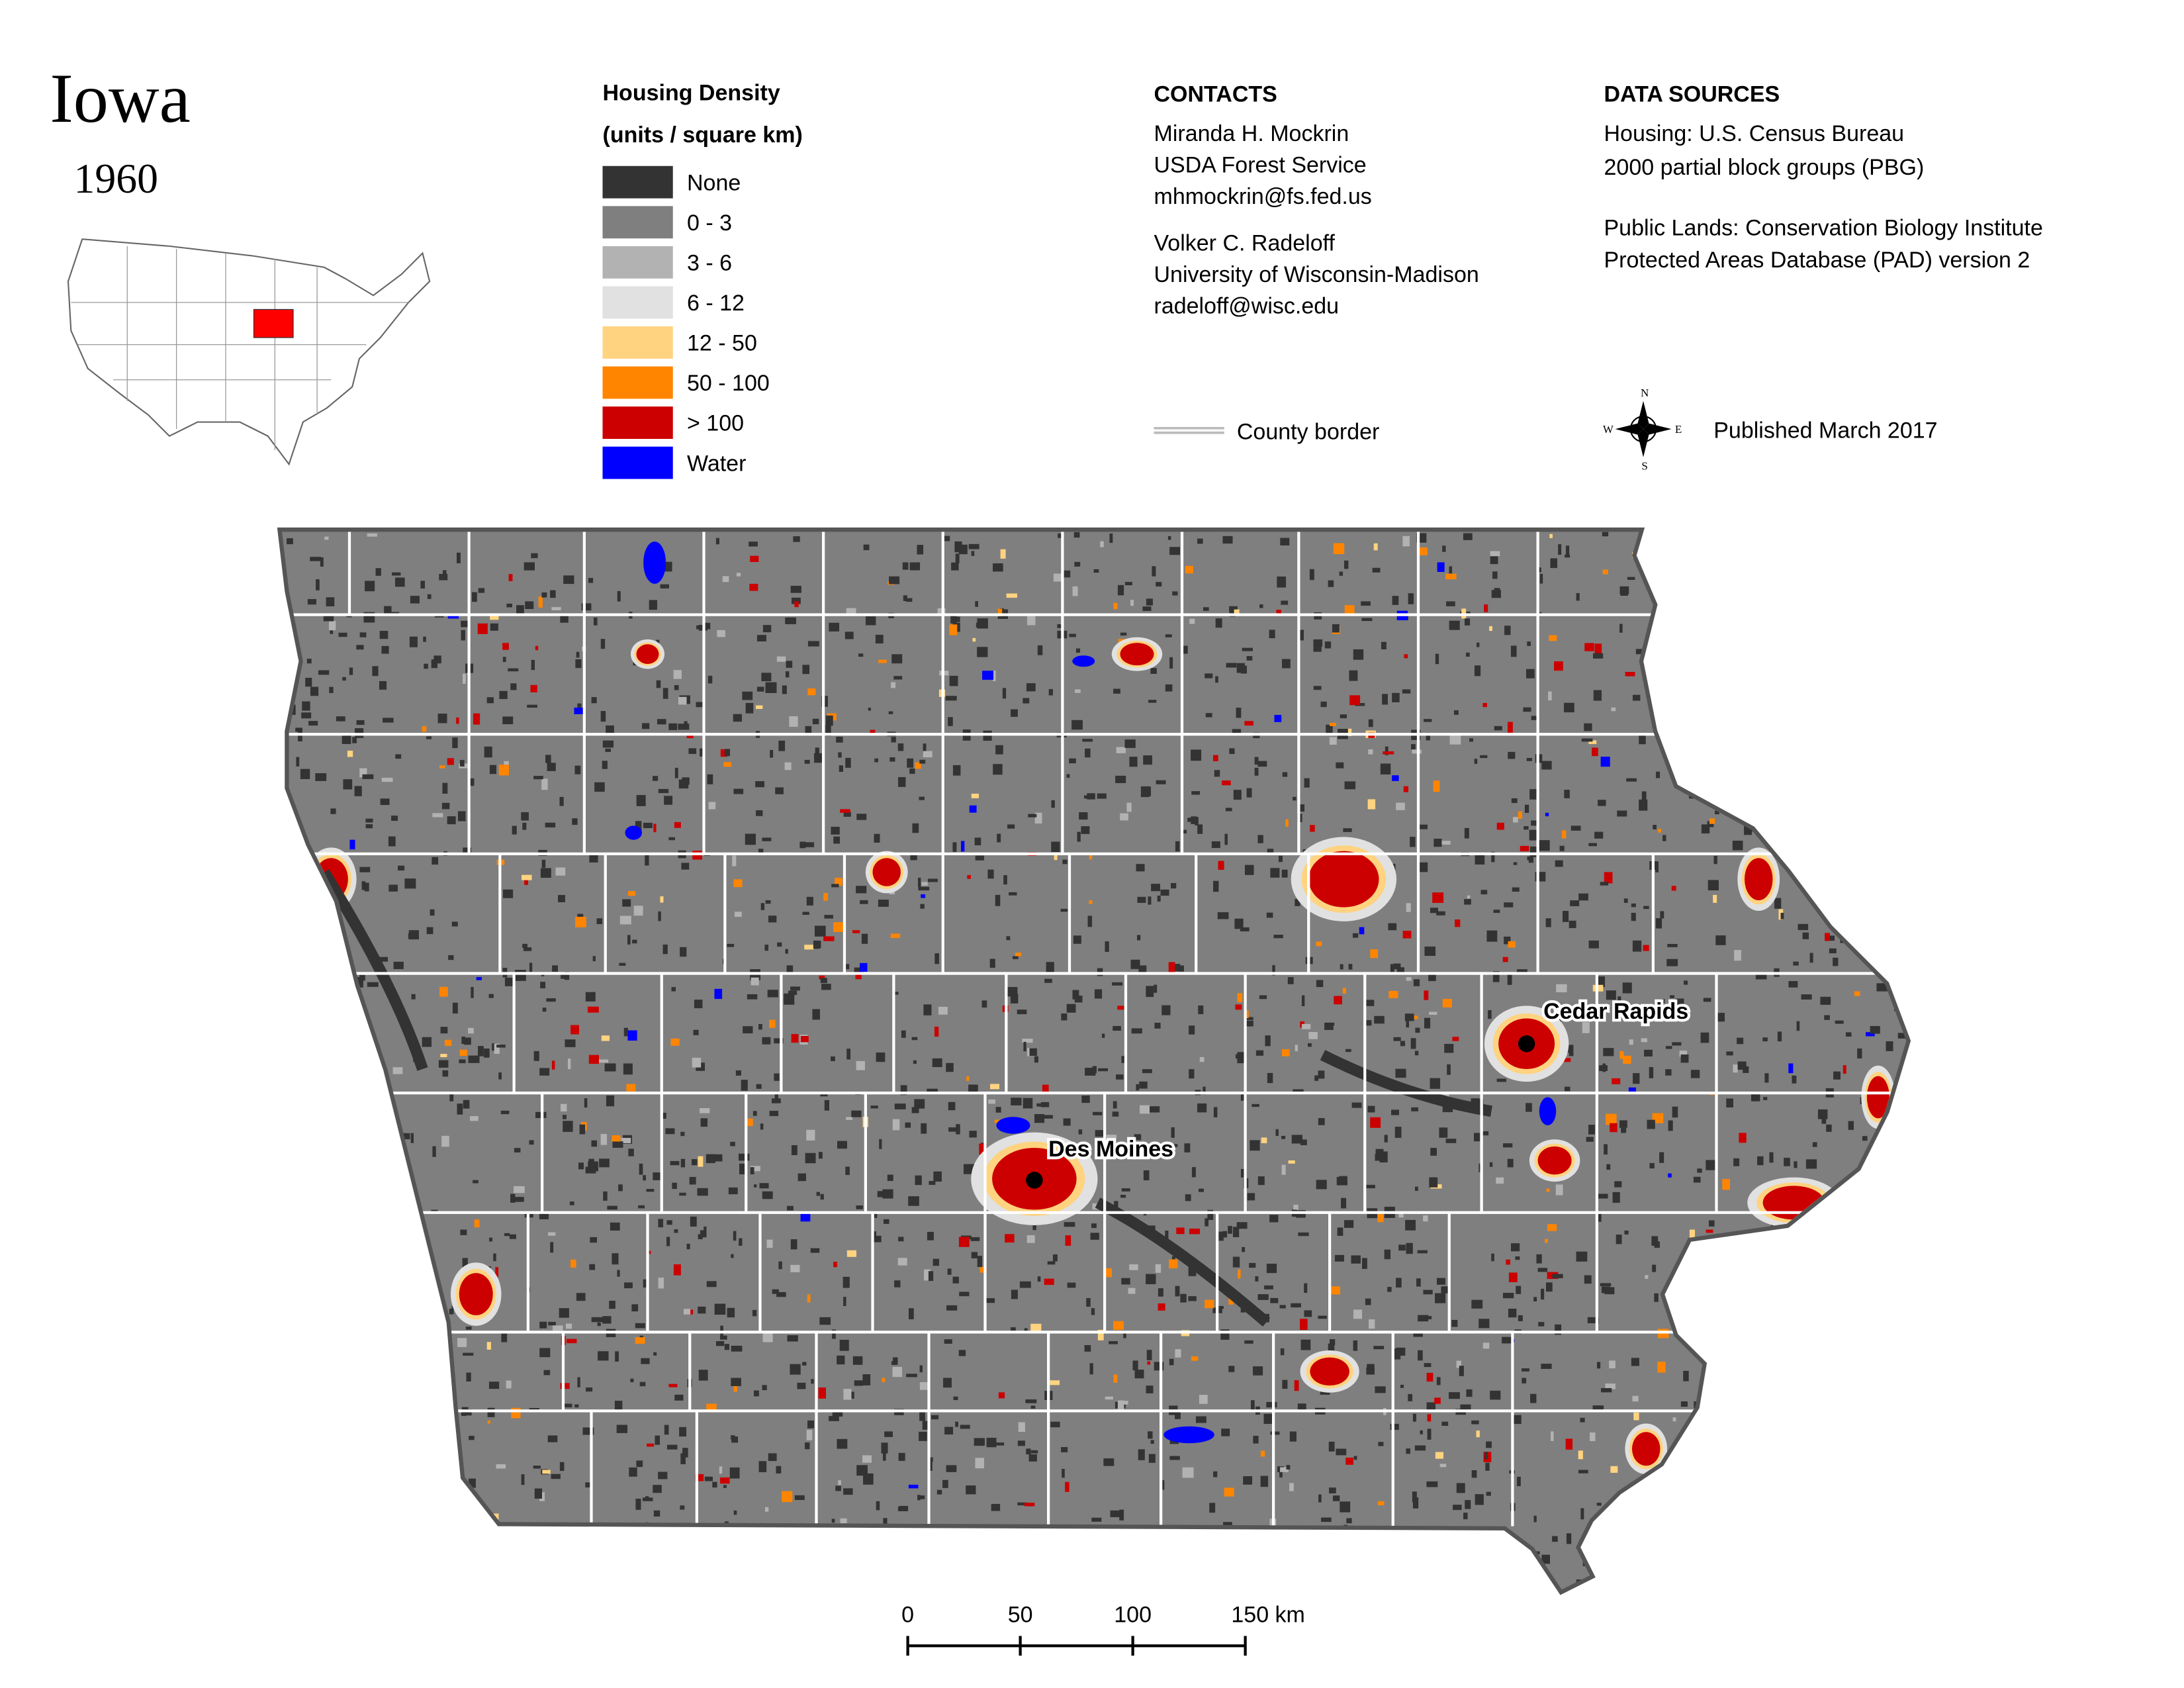  What do you see at coordinates (1103, 1629) in the screenshot?
I see `scale-bar: 0 50 100 150 km` at bounding box center [1103, 1629].